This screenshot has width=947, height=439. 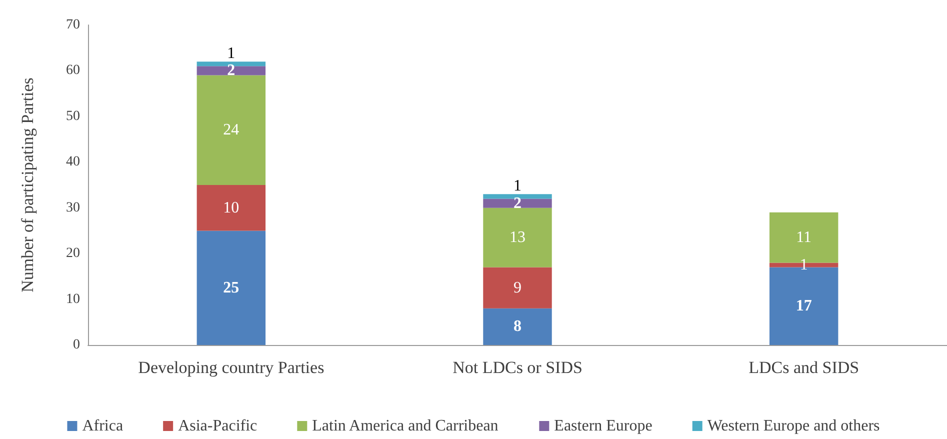 I want to click on data-label: 10, so click(x=231, y=207).